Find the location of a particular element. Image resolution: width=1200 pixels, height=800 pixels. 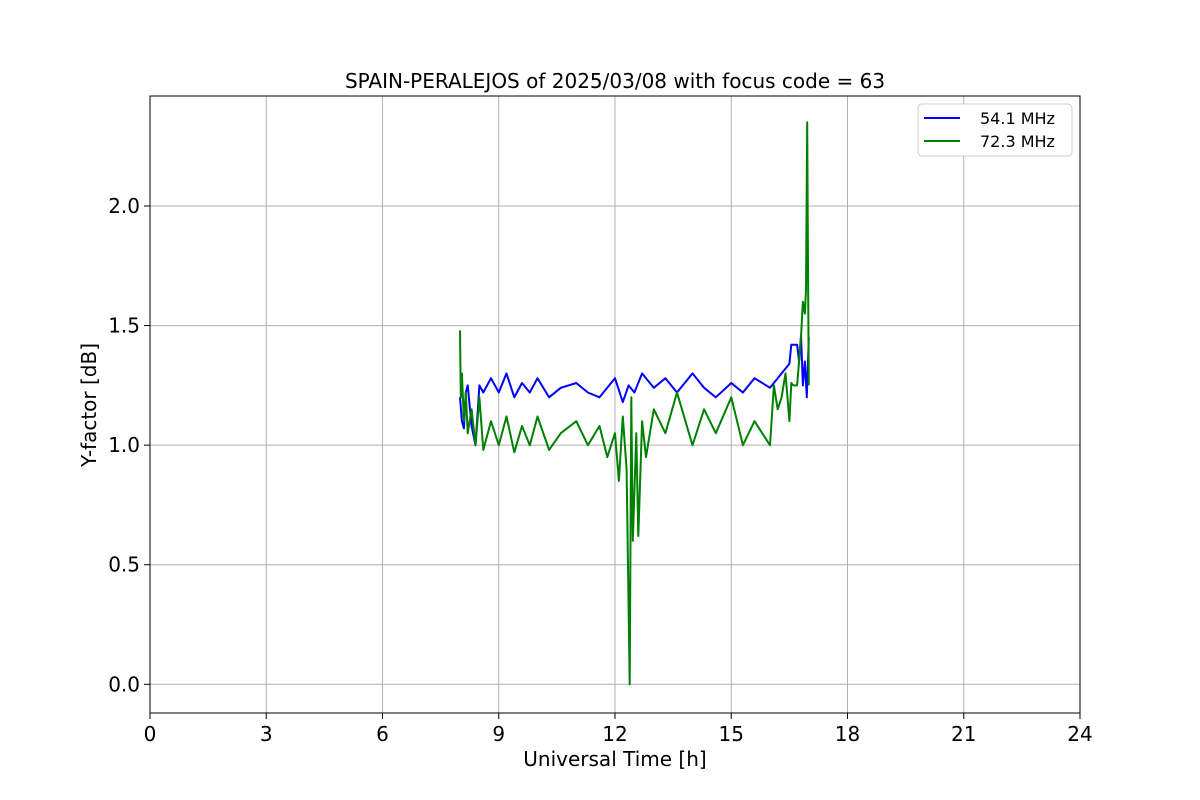

y-tick-label: 1.0 is located at coordinates (124, 445).